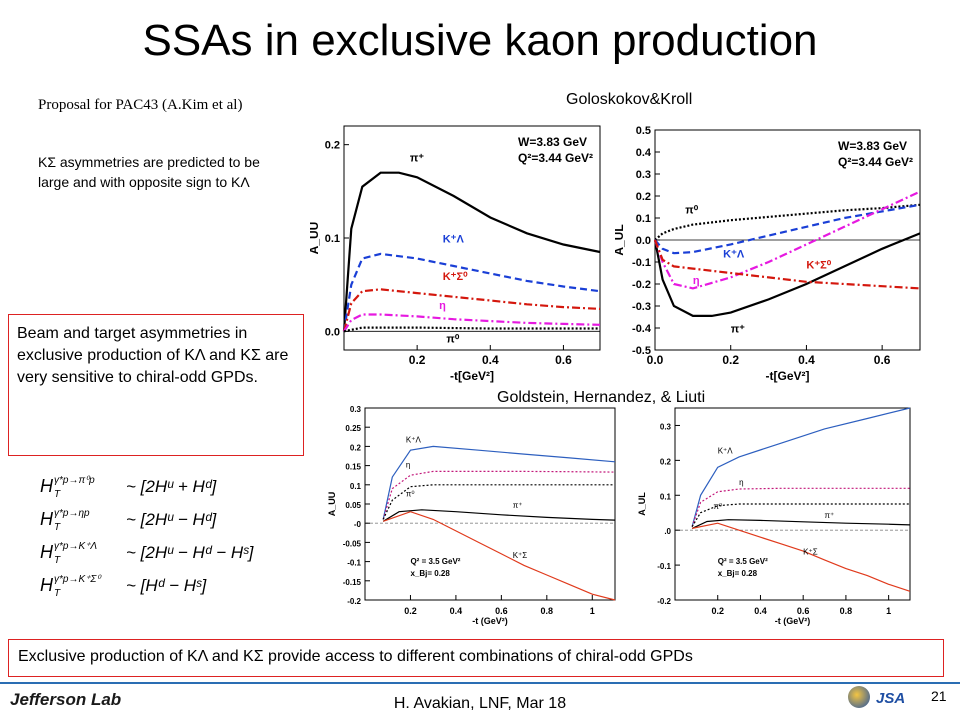 The height and width of the screenshot is (720, 960). What do you see at coordinates (644, 153) in the screenshot?
I see `y-tick-label: 0.4` at bounding box center [644, 153].